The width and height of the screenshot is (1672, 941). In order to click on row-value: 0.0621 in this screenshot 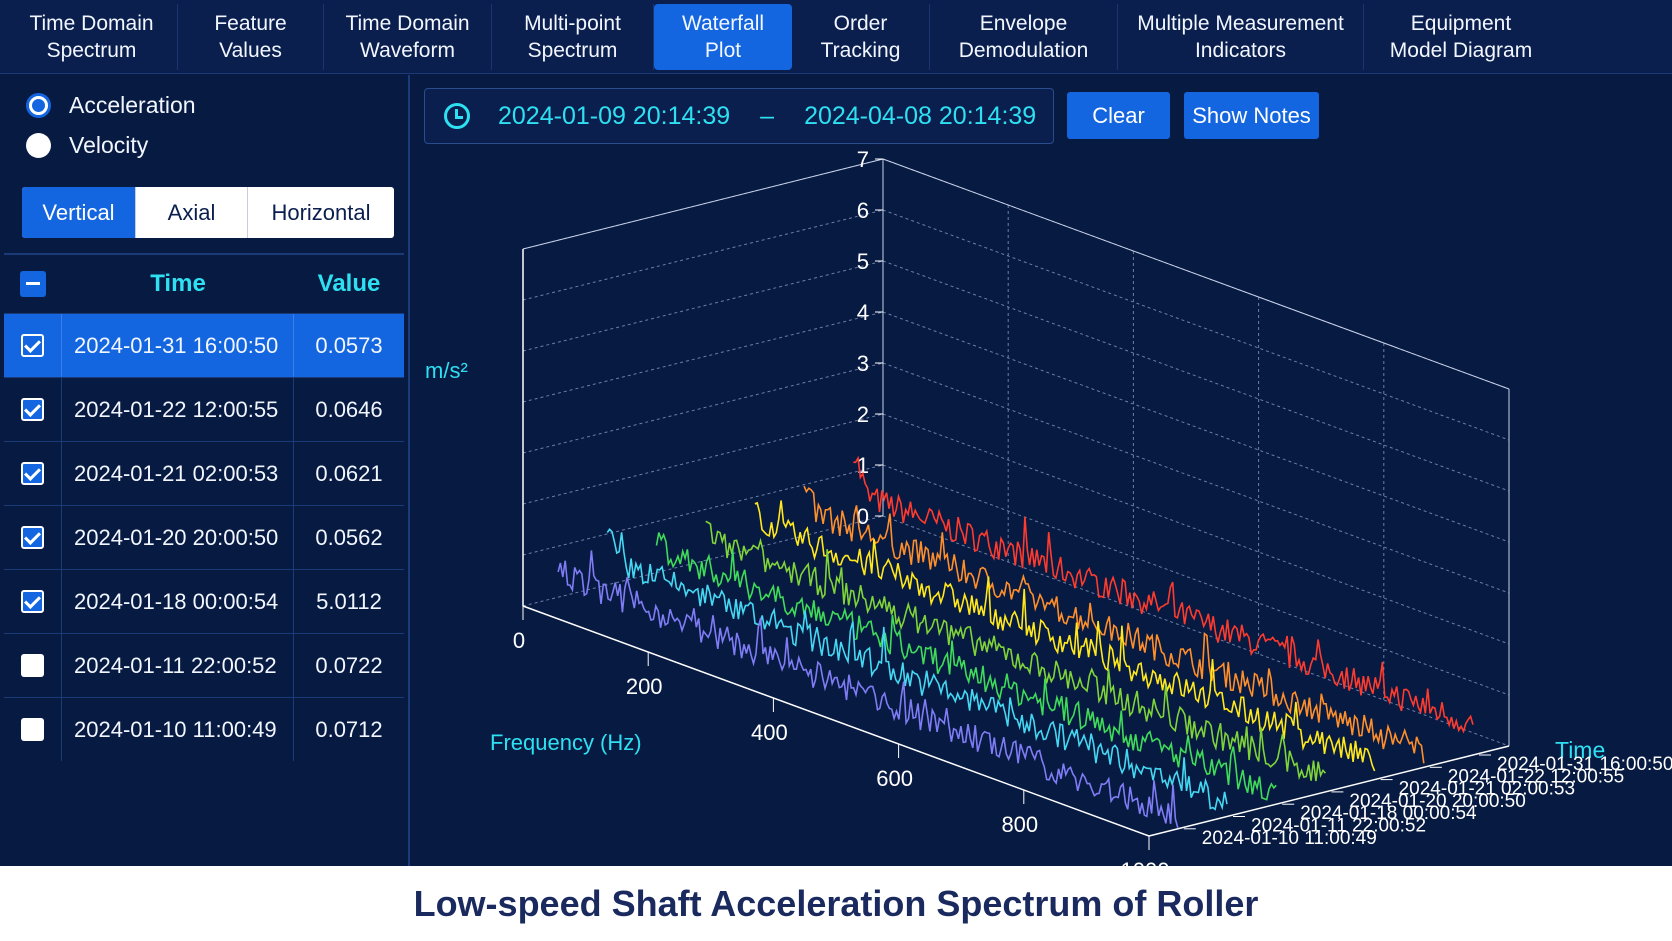, I will do `click(349, 473)`.